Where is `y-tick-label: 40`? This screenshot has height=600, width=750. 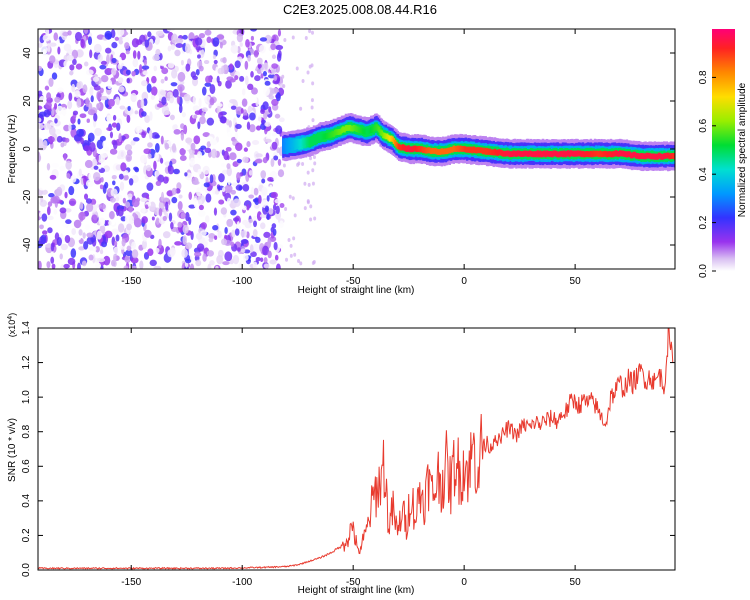 y-tick-label: 40 is located at coordinates (27, 53).